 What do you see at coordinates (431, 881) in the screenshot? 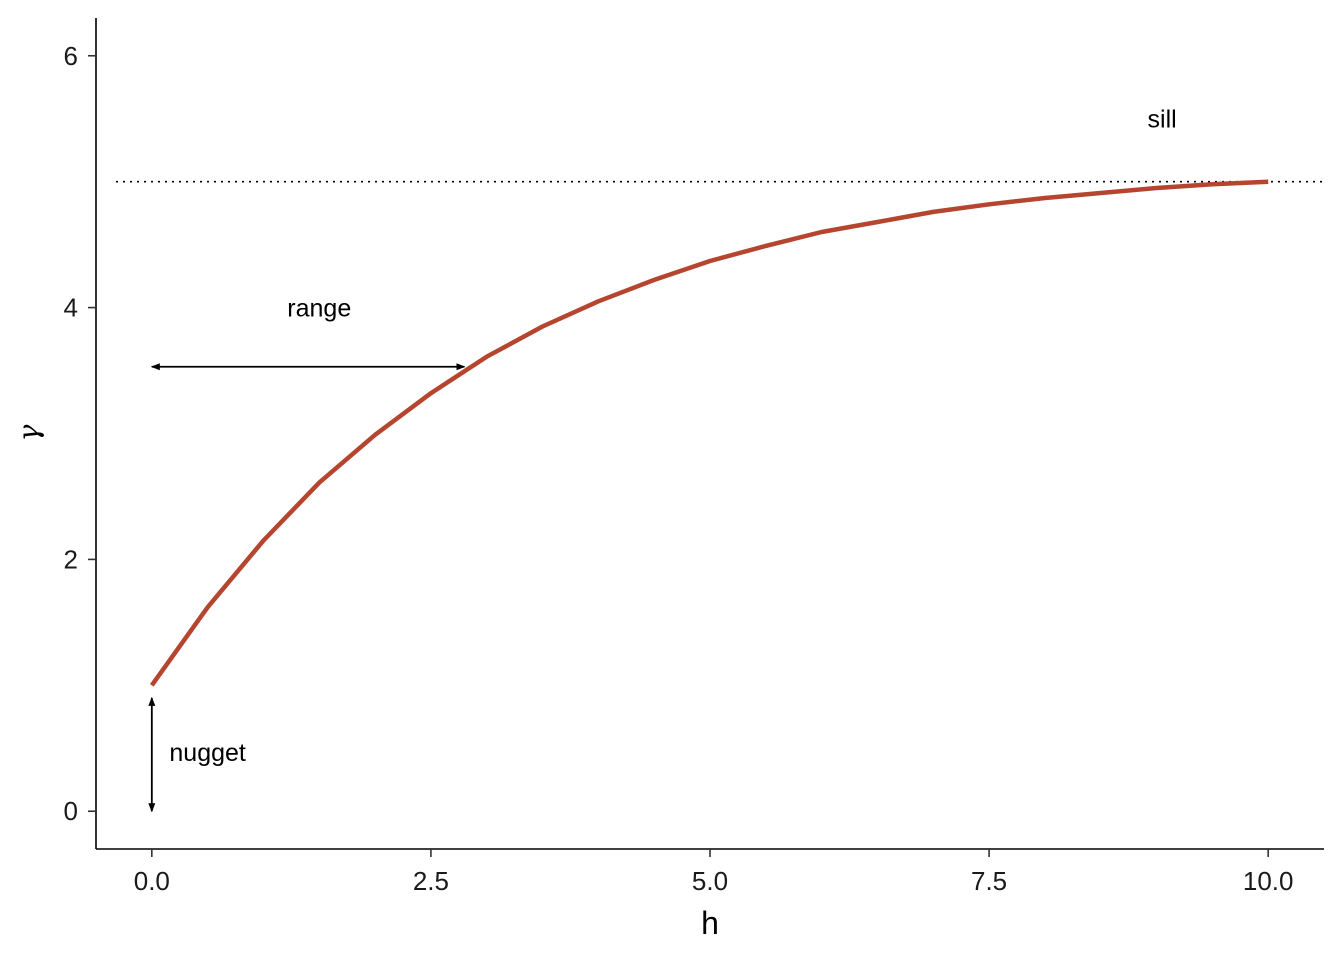
I see `x-tick-label: 2.5` at bounding box center [431, 881].